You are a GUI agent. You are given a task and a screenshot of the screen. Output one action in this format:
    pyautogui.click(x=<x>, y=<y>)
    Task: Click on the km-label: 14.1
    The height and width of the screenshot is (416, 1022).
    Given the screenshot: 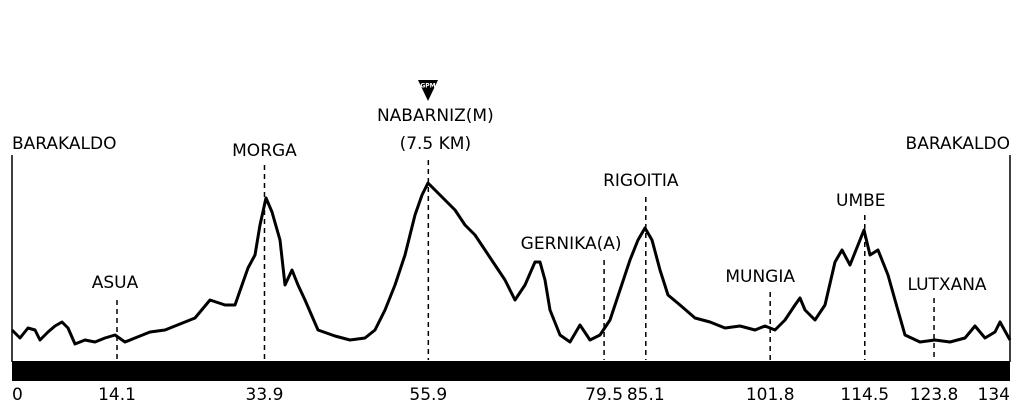 What is the action you would take?
    pyautogui.click(x=117, y=395)
    